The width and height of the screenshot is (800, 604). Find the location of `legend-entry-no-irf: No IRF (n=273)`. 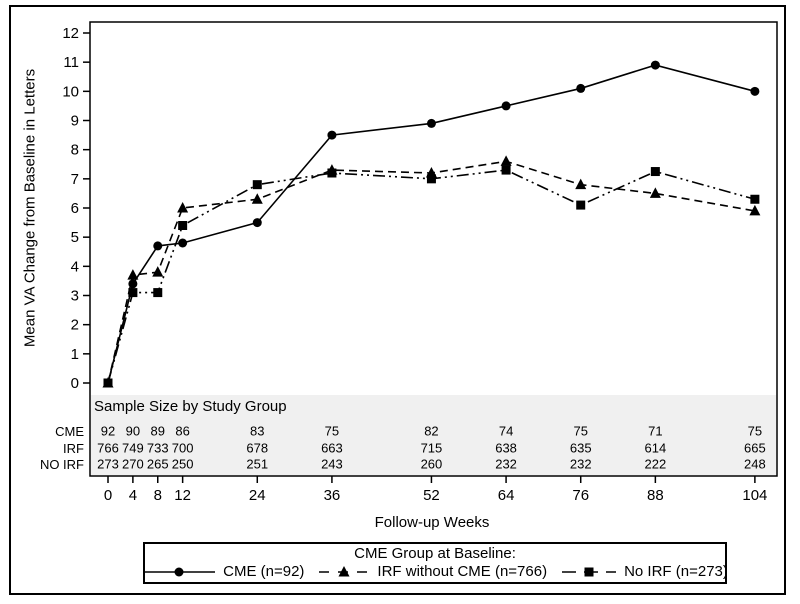

legend-entry-no-irf: No IRF (n=273) is located at coordinates (644, 571).